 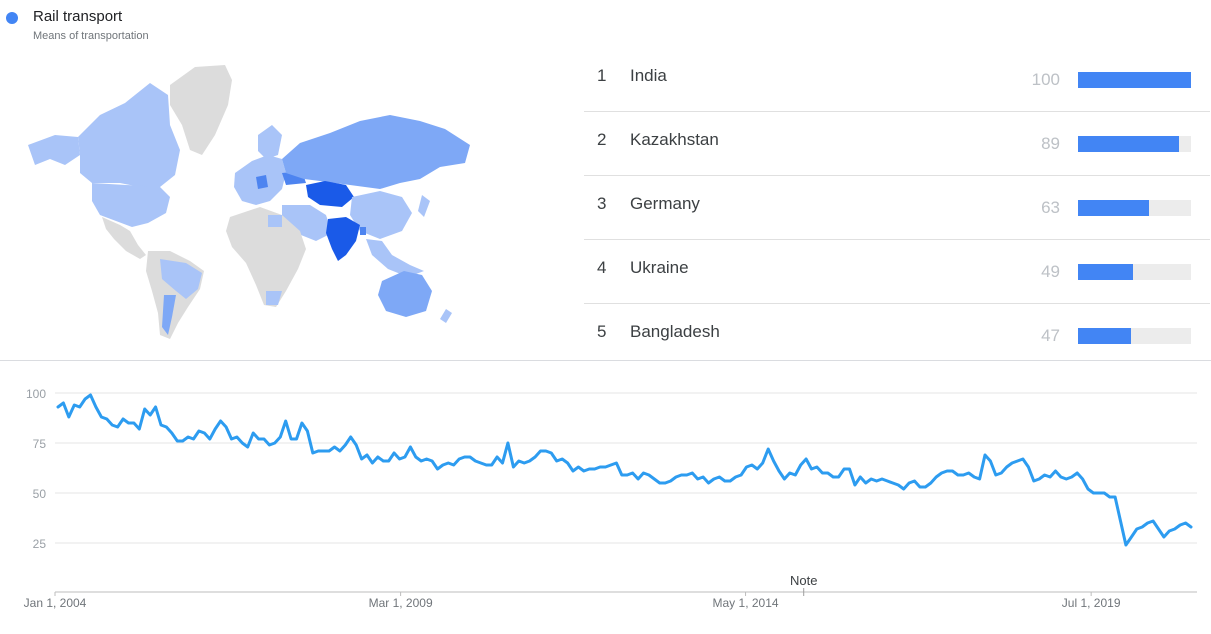 What do you see at coordinates (897, 272) in the screenshot?
I see `ranking-row: 4 Ukraine 49` at bounding box center [897, 272].